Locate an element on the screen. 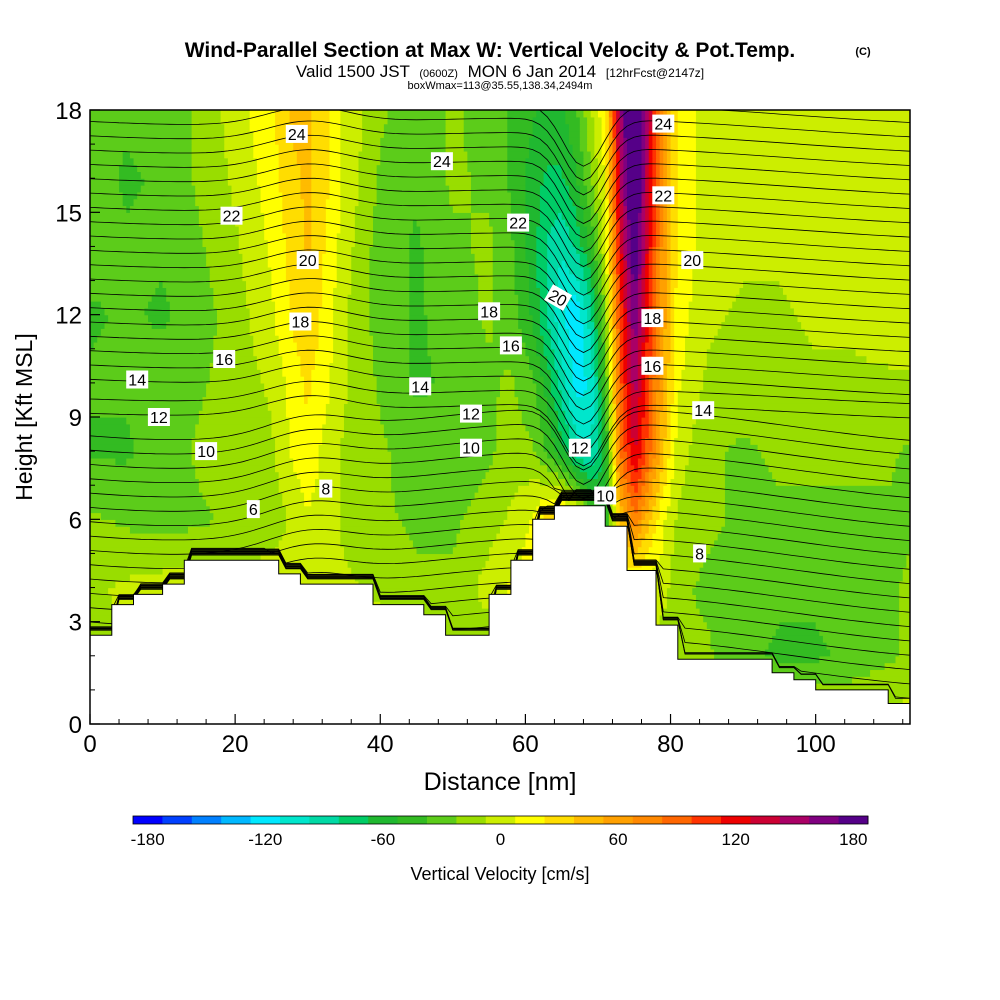 Image resolution: width=1000 pixels, height=1000 pixels. y-tick-label: 6 is located at coordinates (75, 520).